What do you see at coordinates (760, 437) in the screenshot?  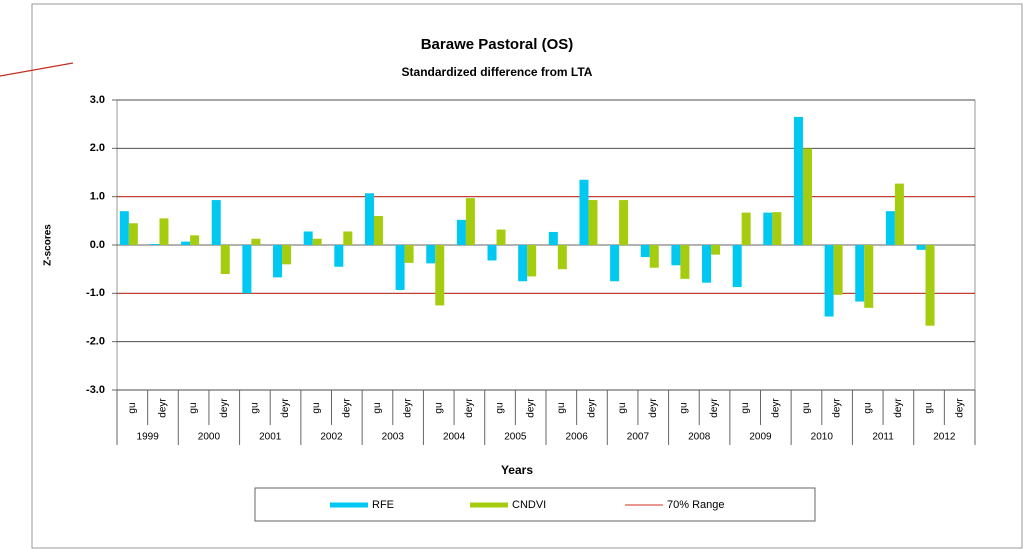 I see `year-label: 2009` at bounding box center [760, 437].